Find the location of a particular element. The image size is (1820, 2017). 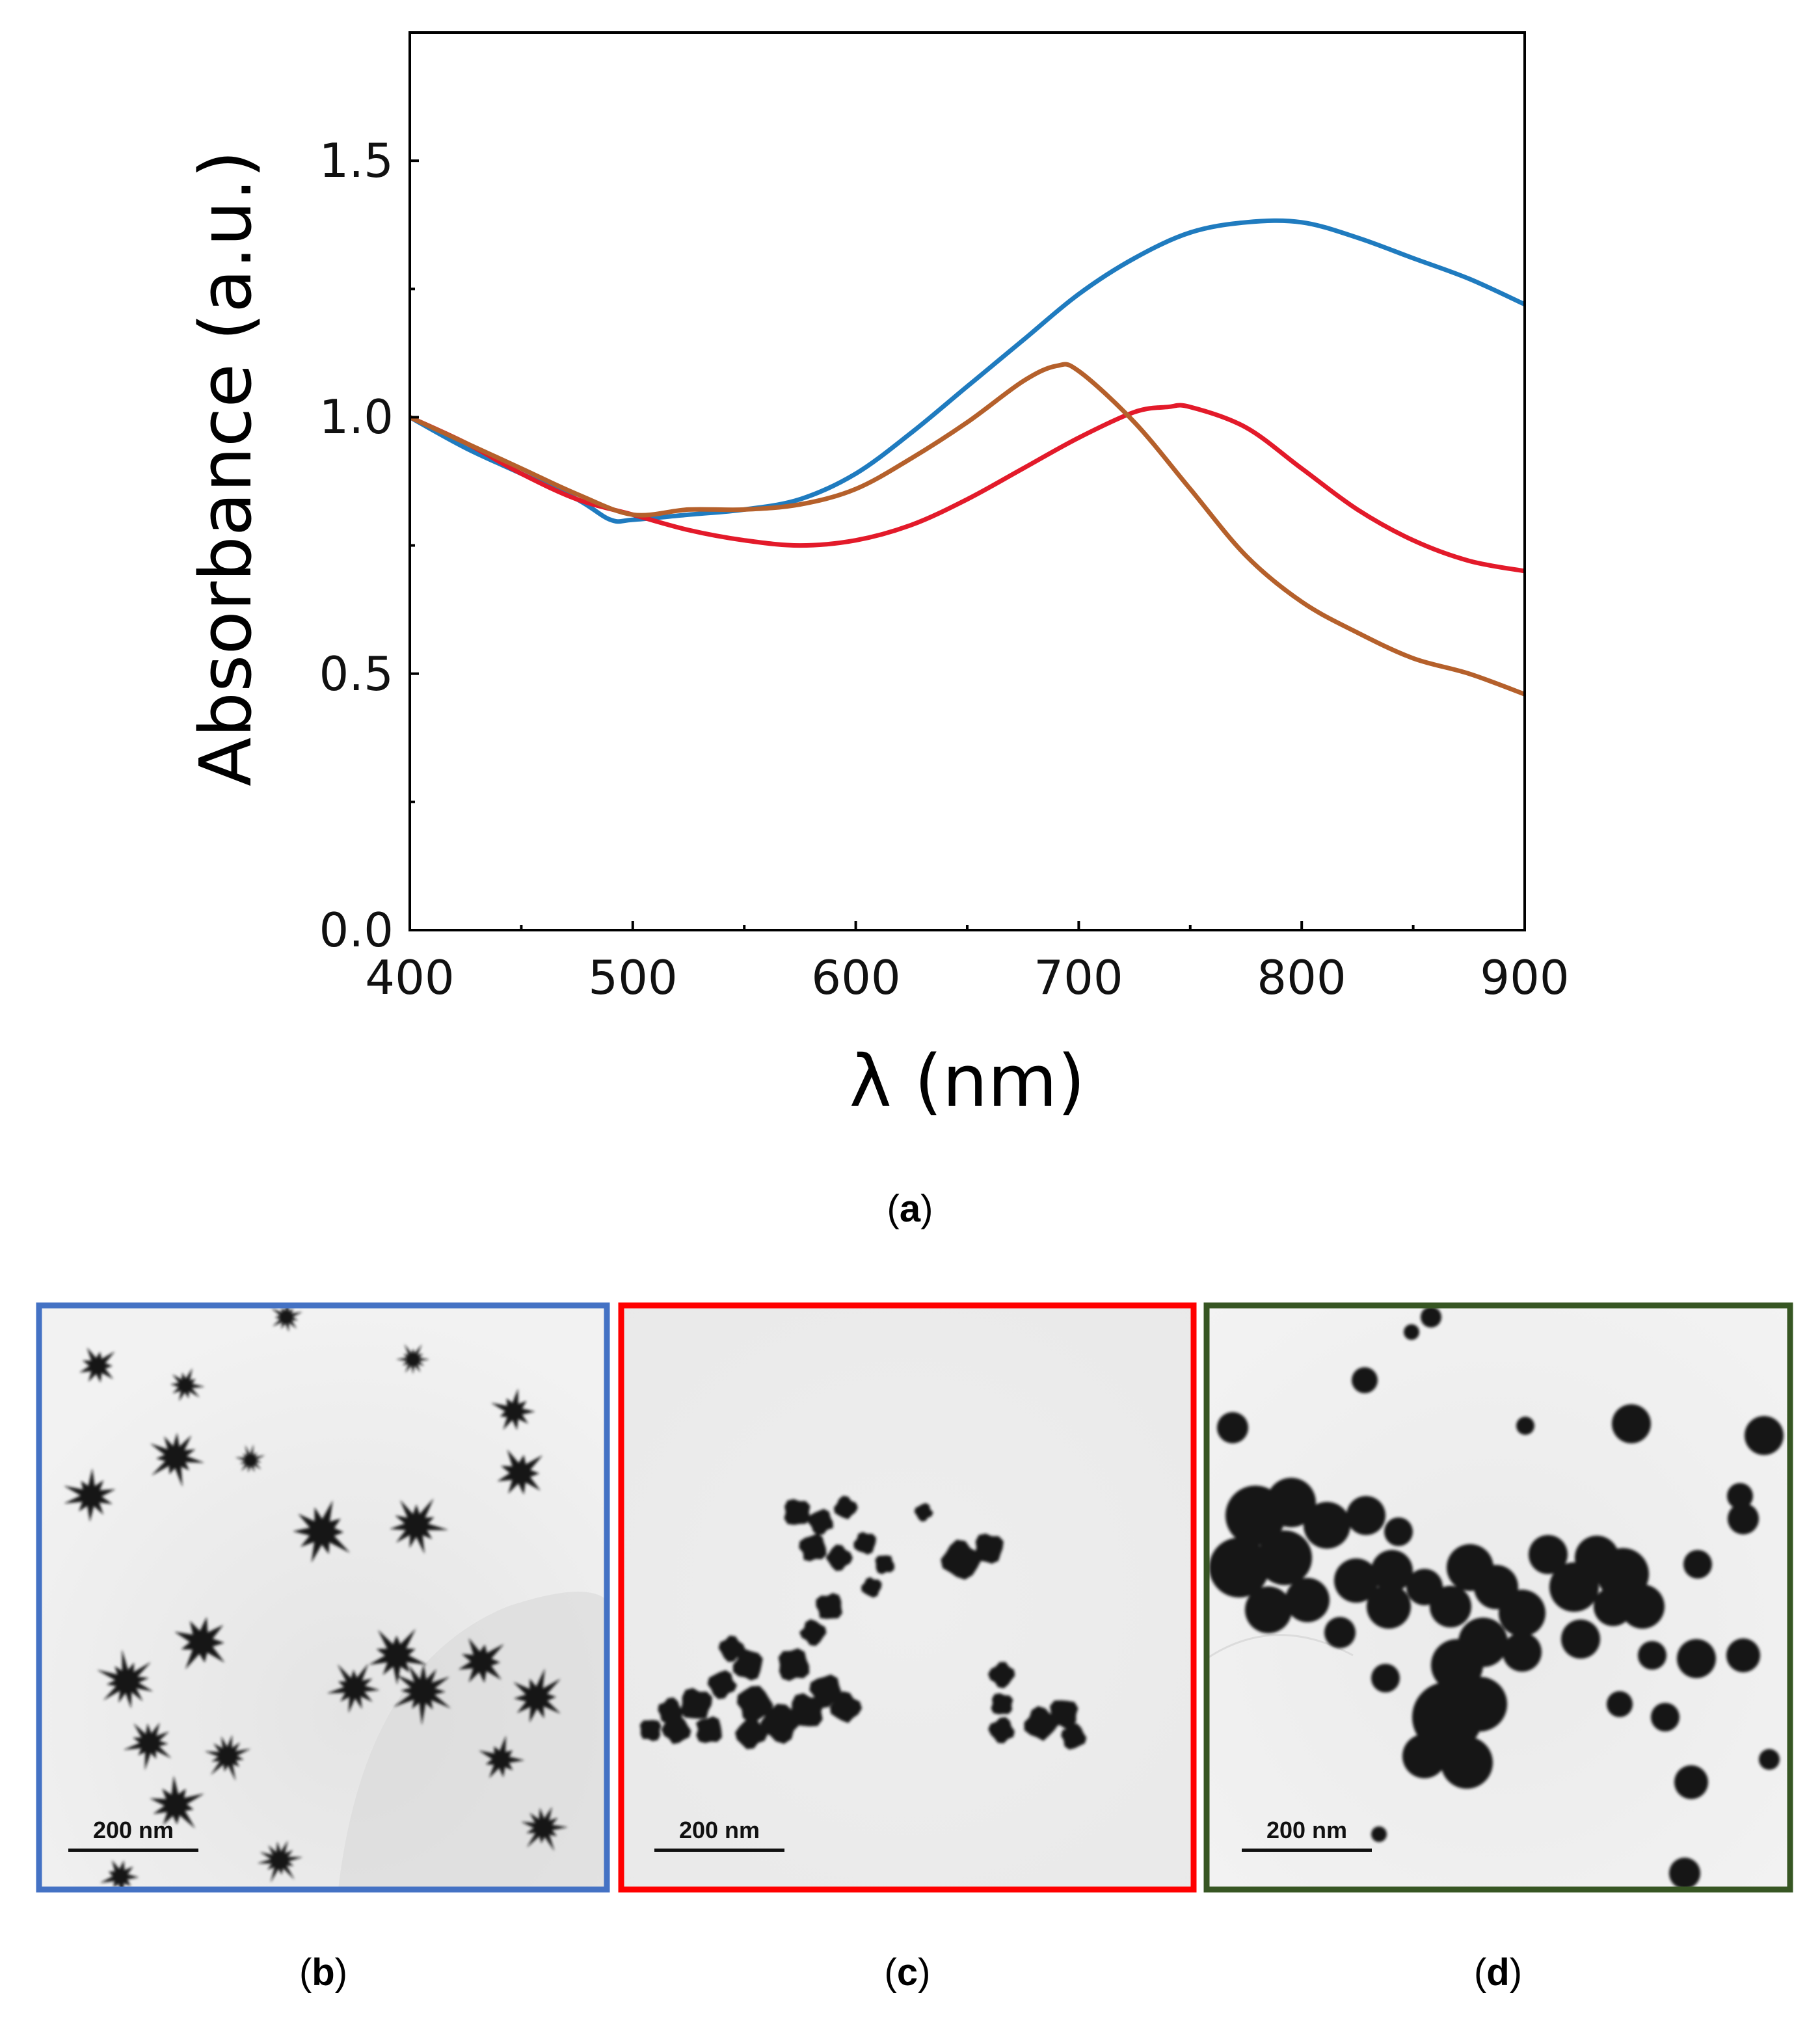

y-axis-title: Absorbance (a.u.) is located at coordinates (225, 468).